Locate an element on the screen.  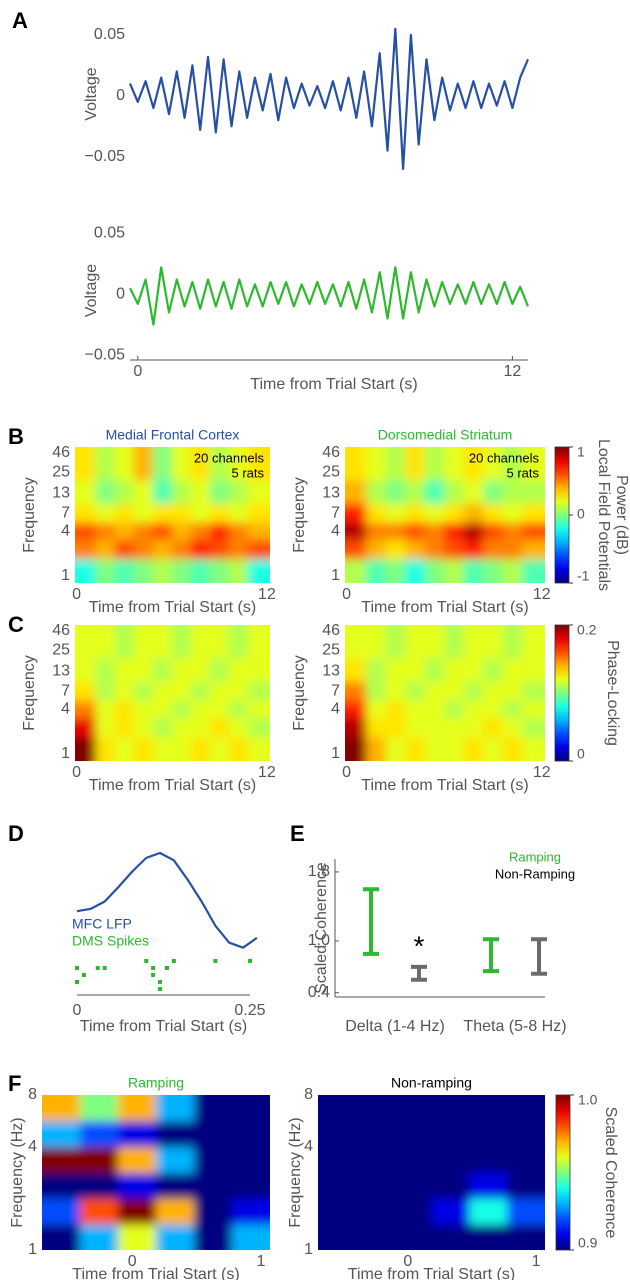
y-axis-label: Frequency (Hz) is located at coordinates (17, 1172).